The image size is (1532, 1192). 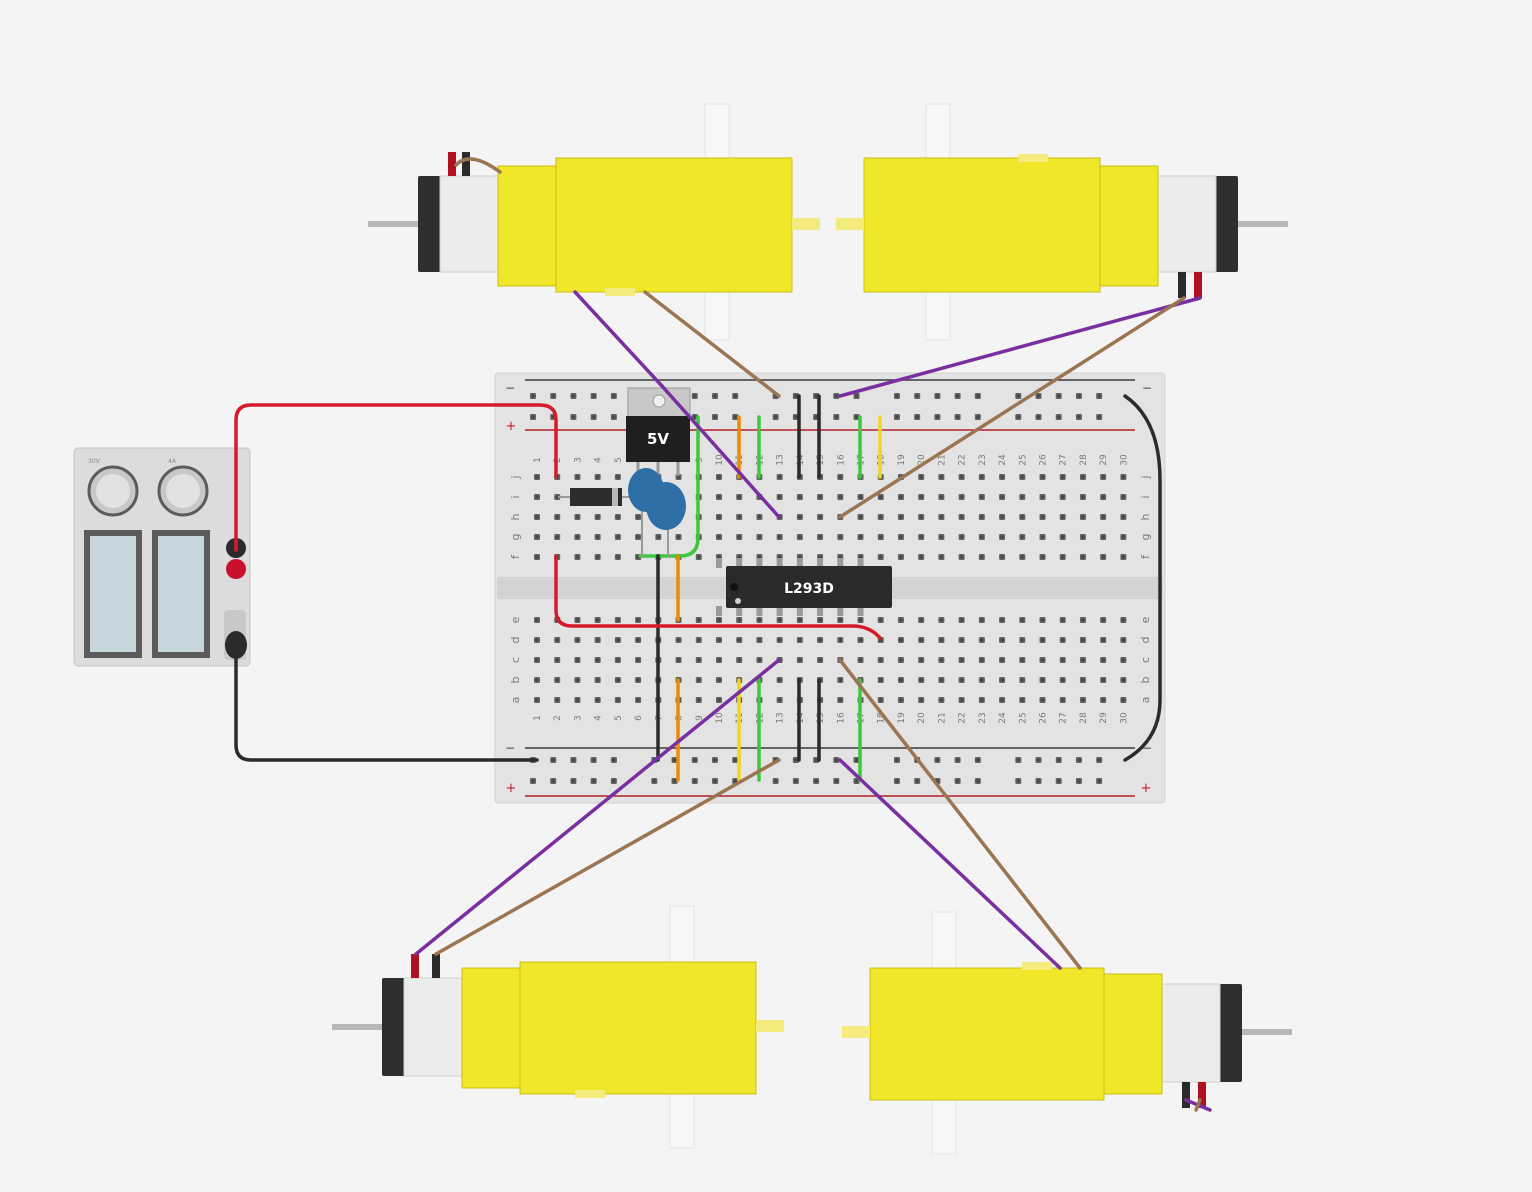 I want to click on supply-negative-wire, so click(x=386, y=700).